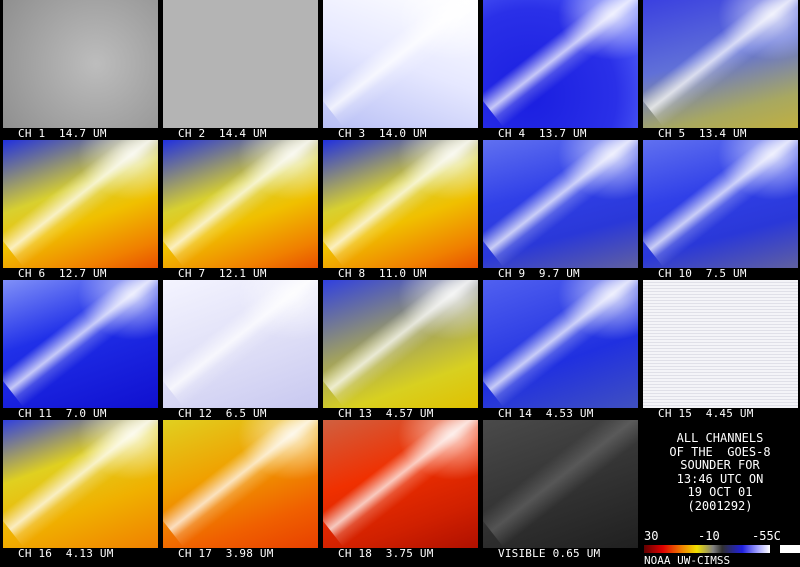 This screenshot has width=800, height=567. I want to click on channel-label: CH 10 7.5 UM, so click(702, 273).